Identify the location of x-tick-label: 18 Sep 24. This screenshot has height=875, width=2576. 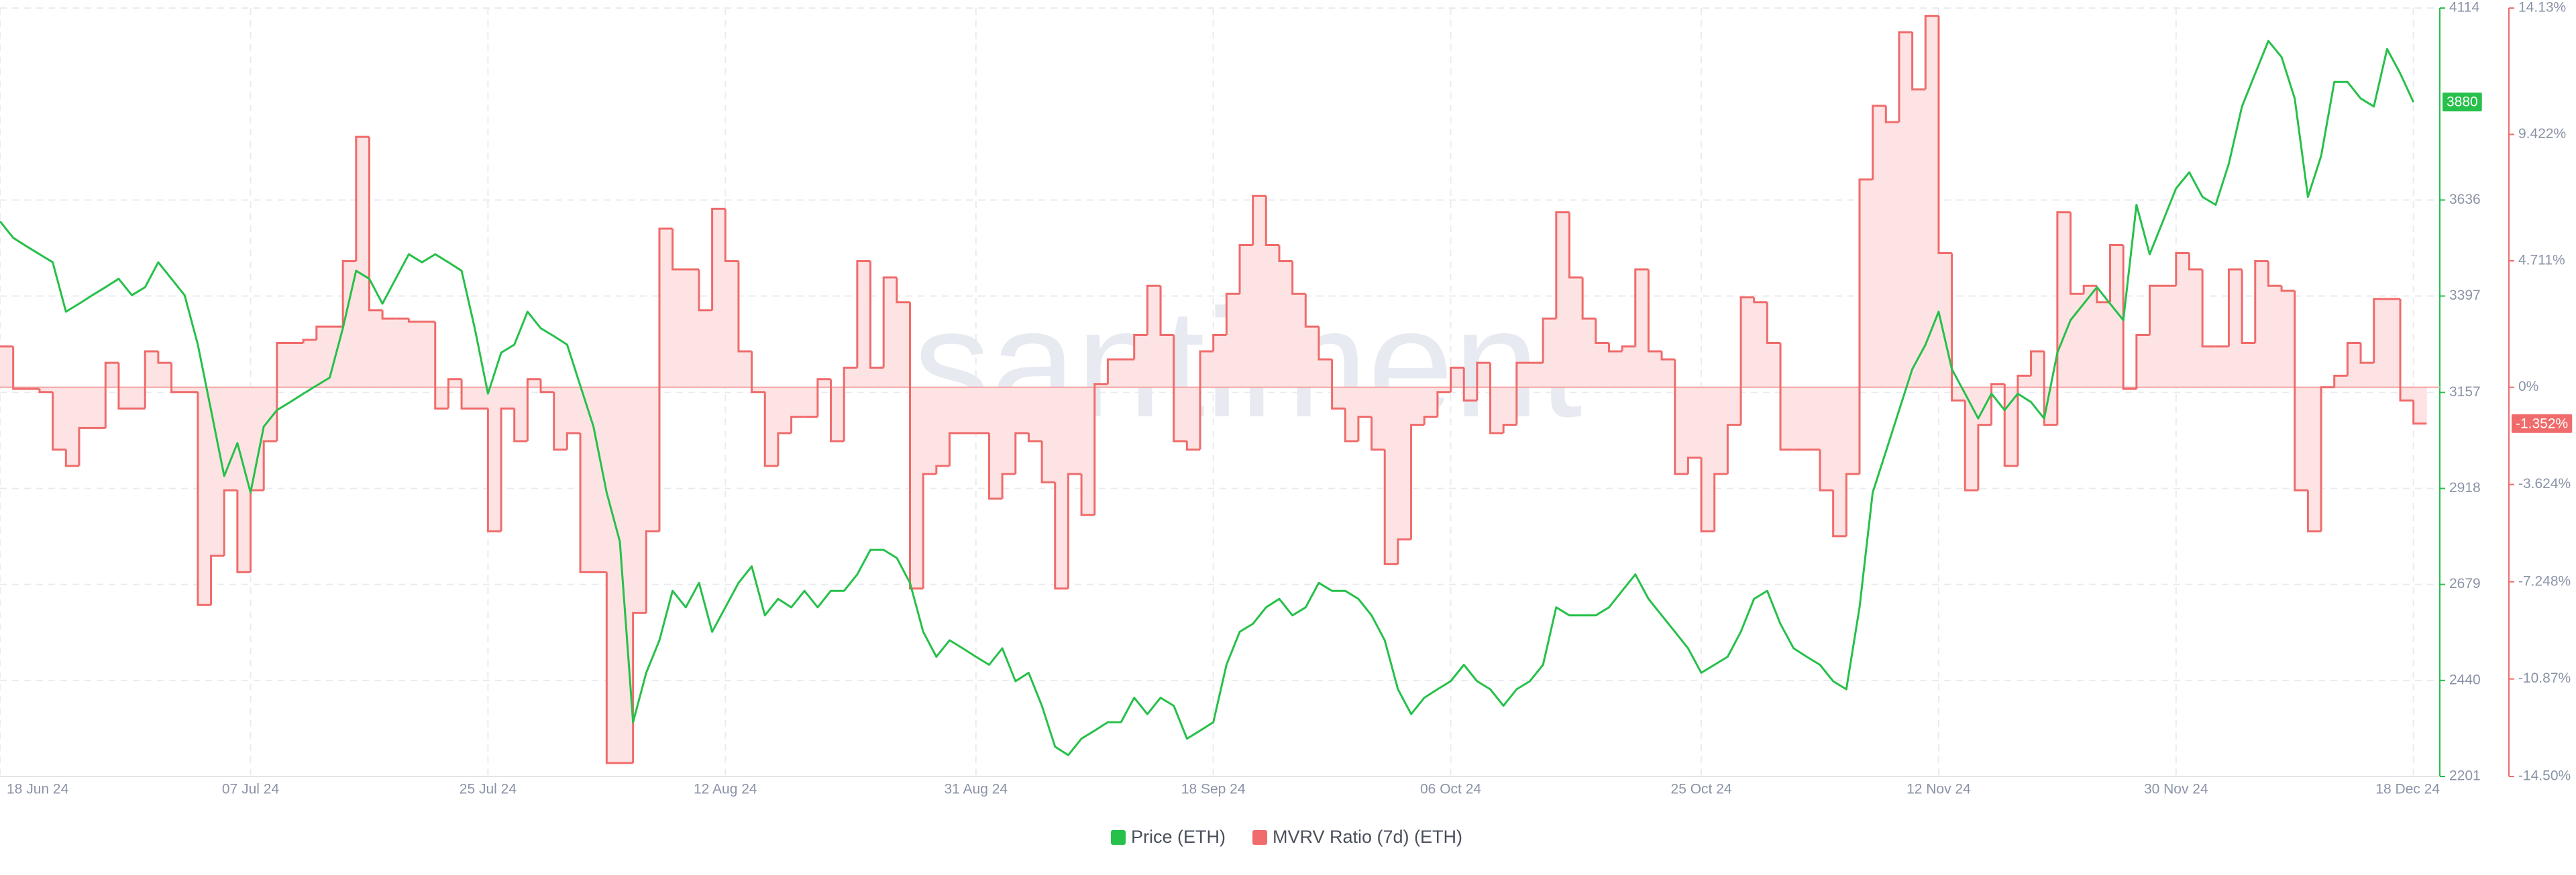
(1213, 789).